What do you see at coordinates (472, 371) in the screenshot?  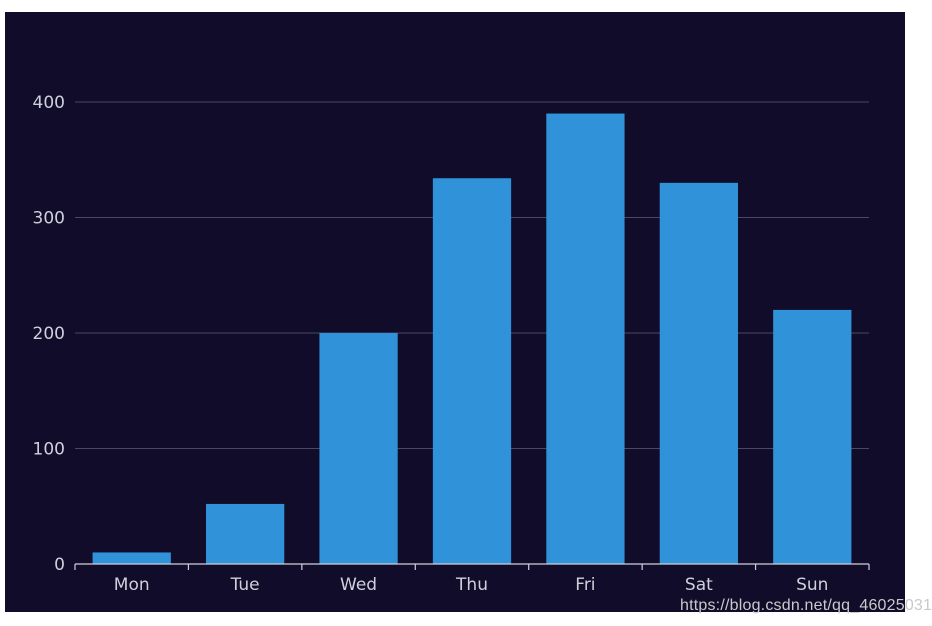 I see `bar-thu` at bounding box center [472, 371].